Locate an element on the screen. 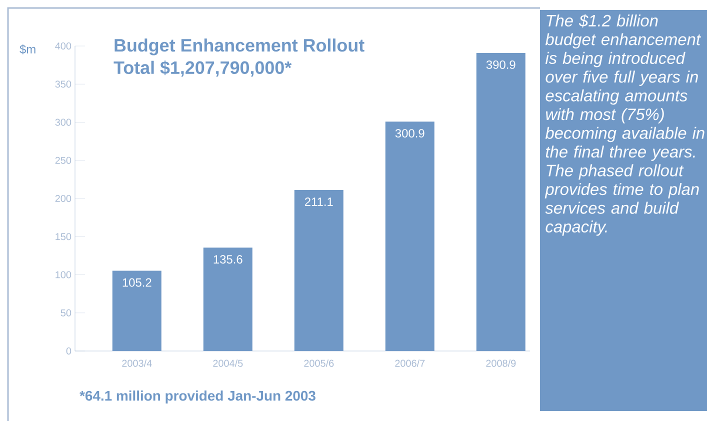 Image resolution: width=707 pixels, height=421 pixels. data-label: 390.9 is located at coordinates (501, 64).